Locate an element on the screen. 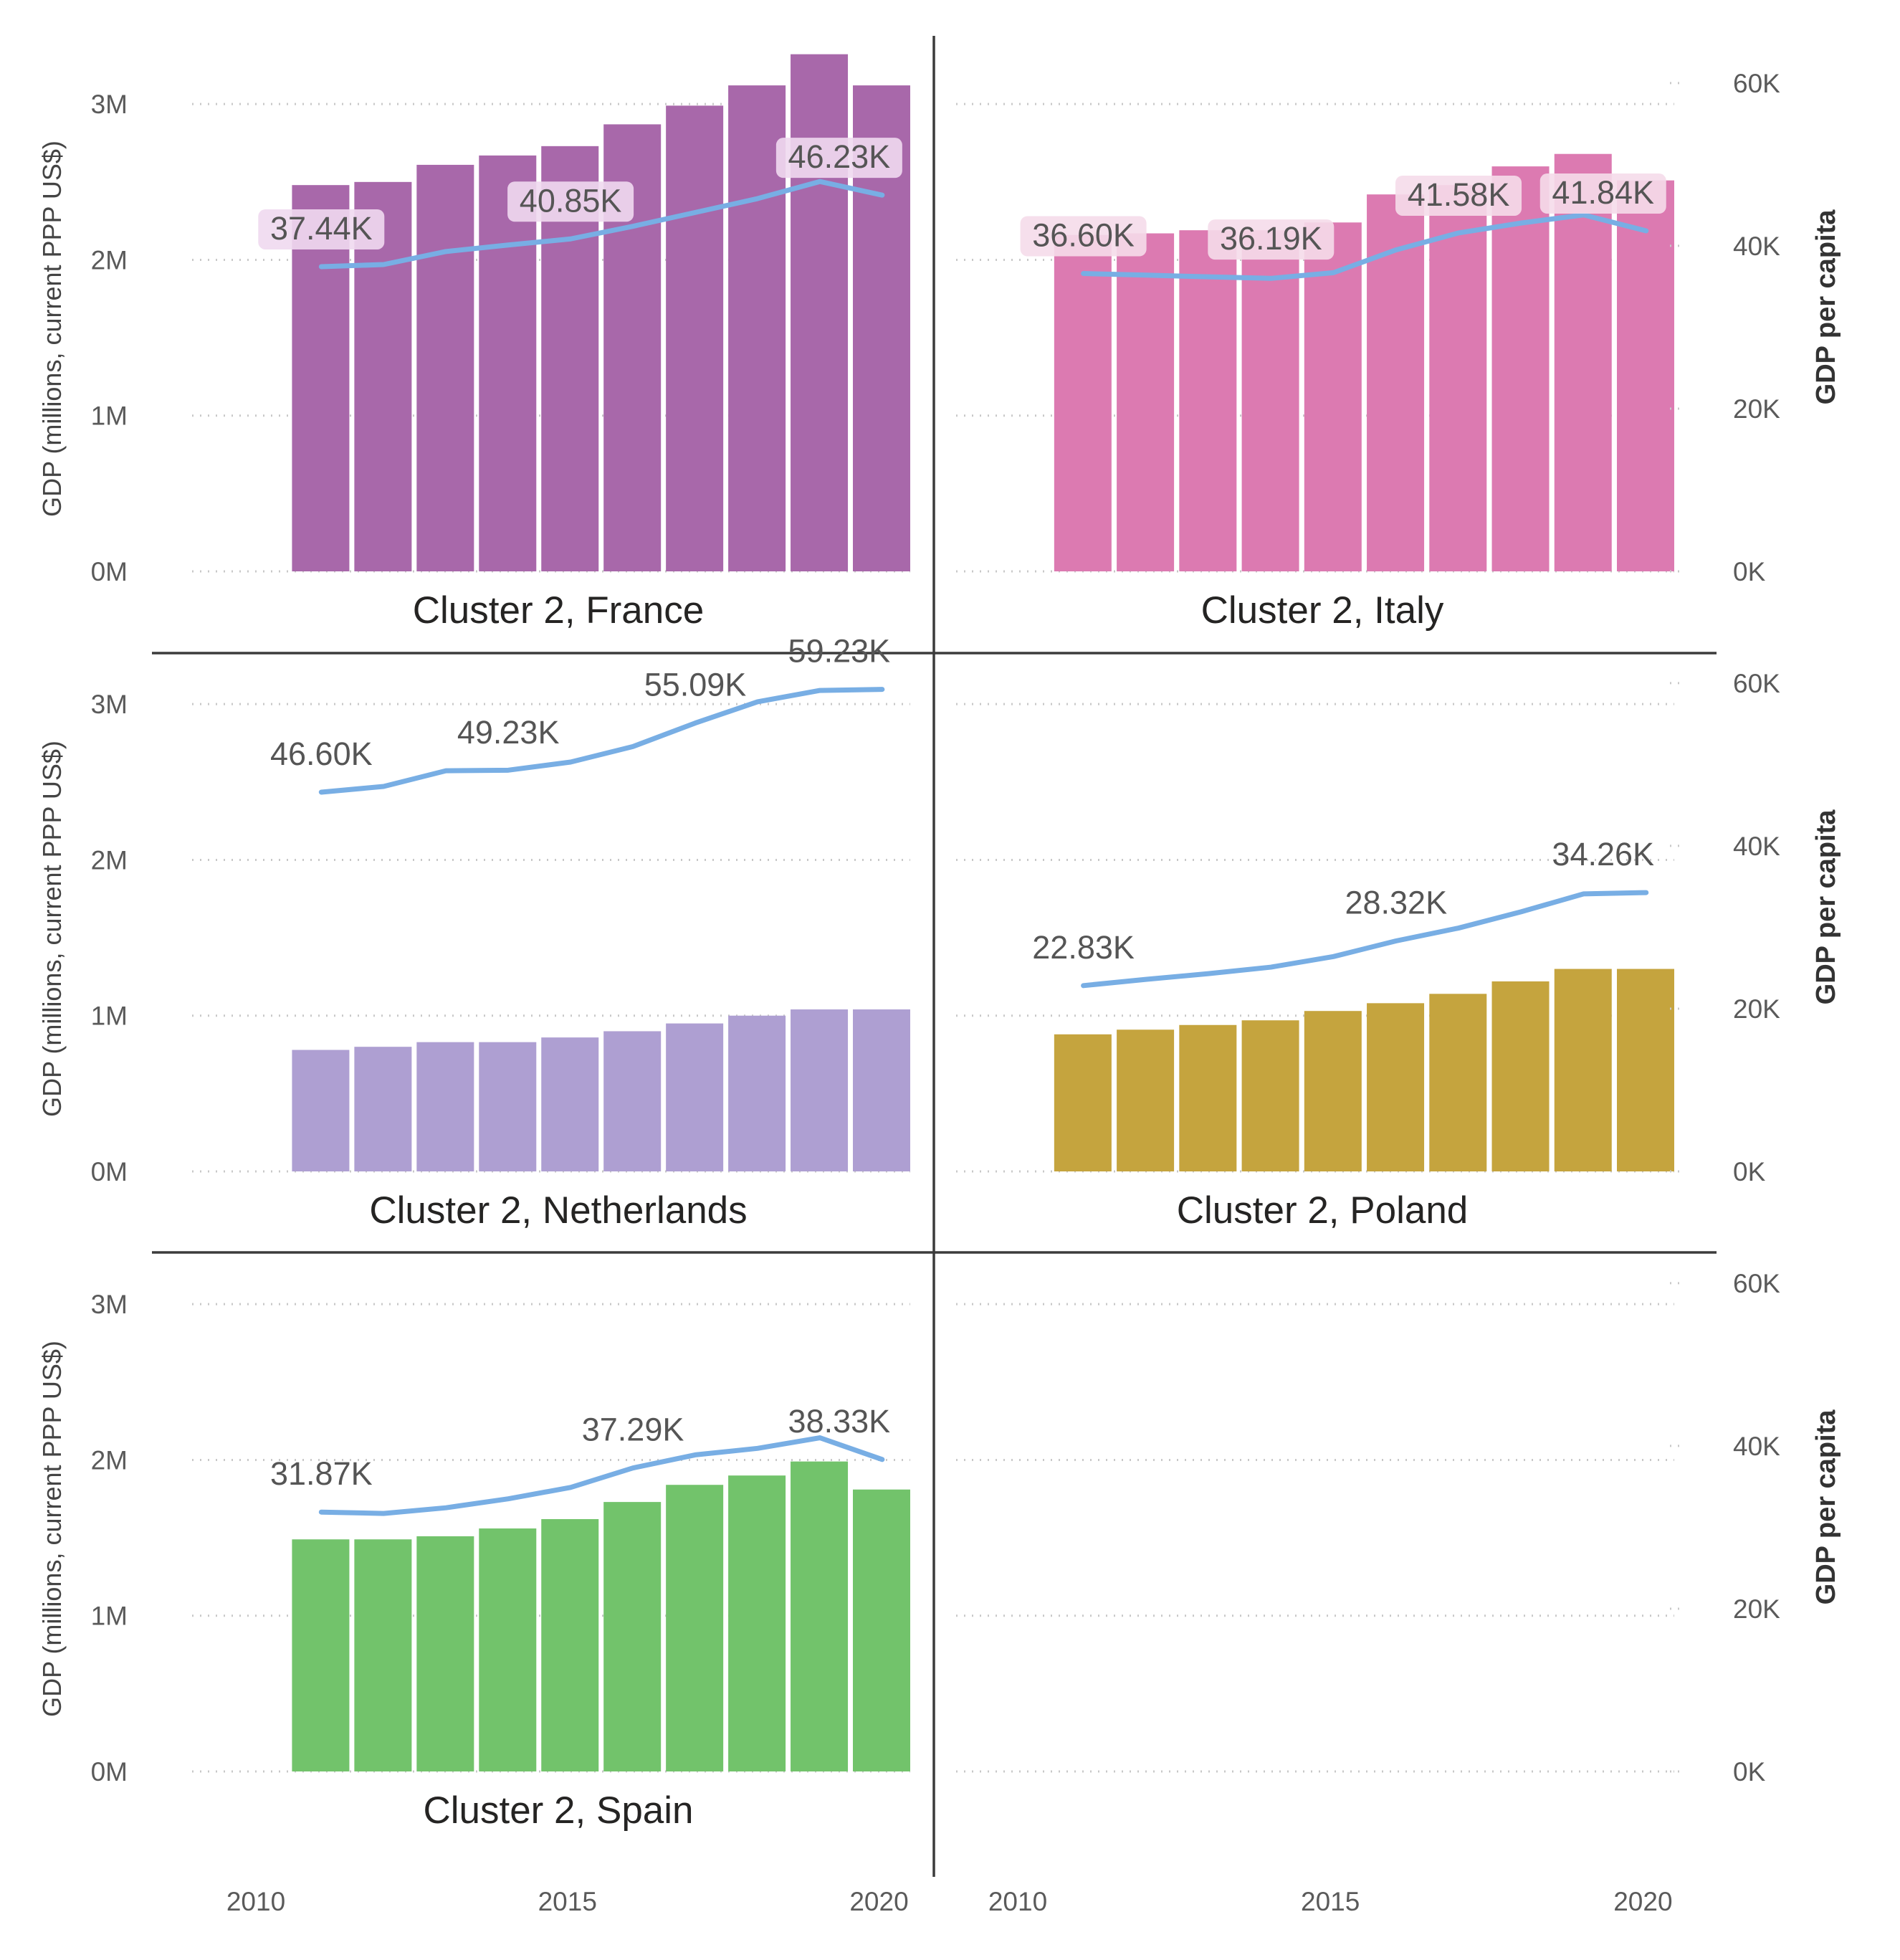  panel-cluster-2-spain: 31.87K 37.29K 38.33K Cluster 2, Spain is located at coordinates (590, 1617).